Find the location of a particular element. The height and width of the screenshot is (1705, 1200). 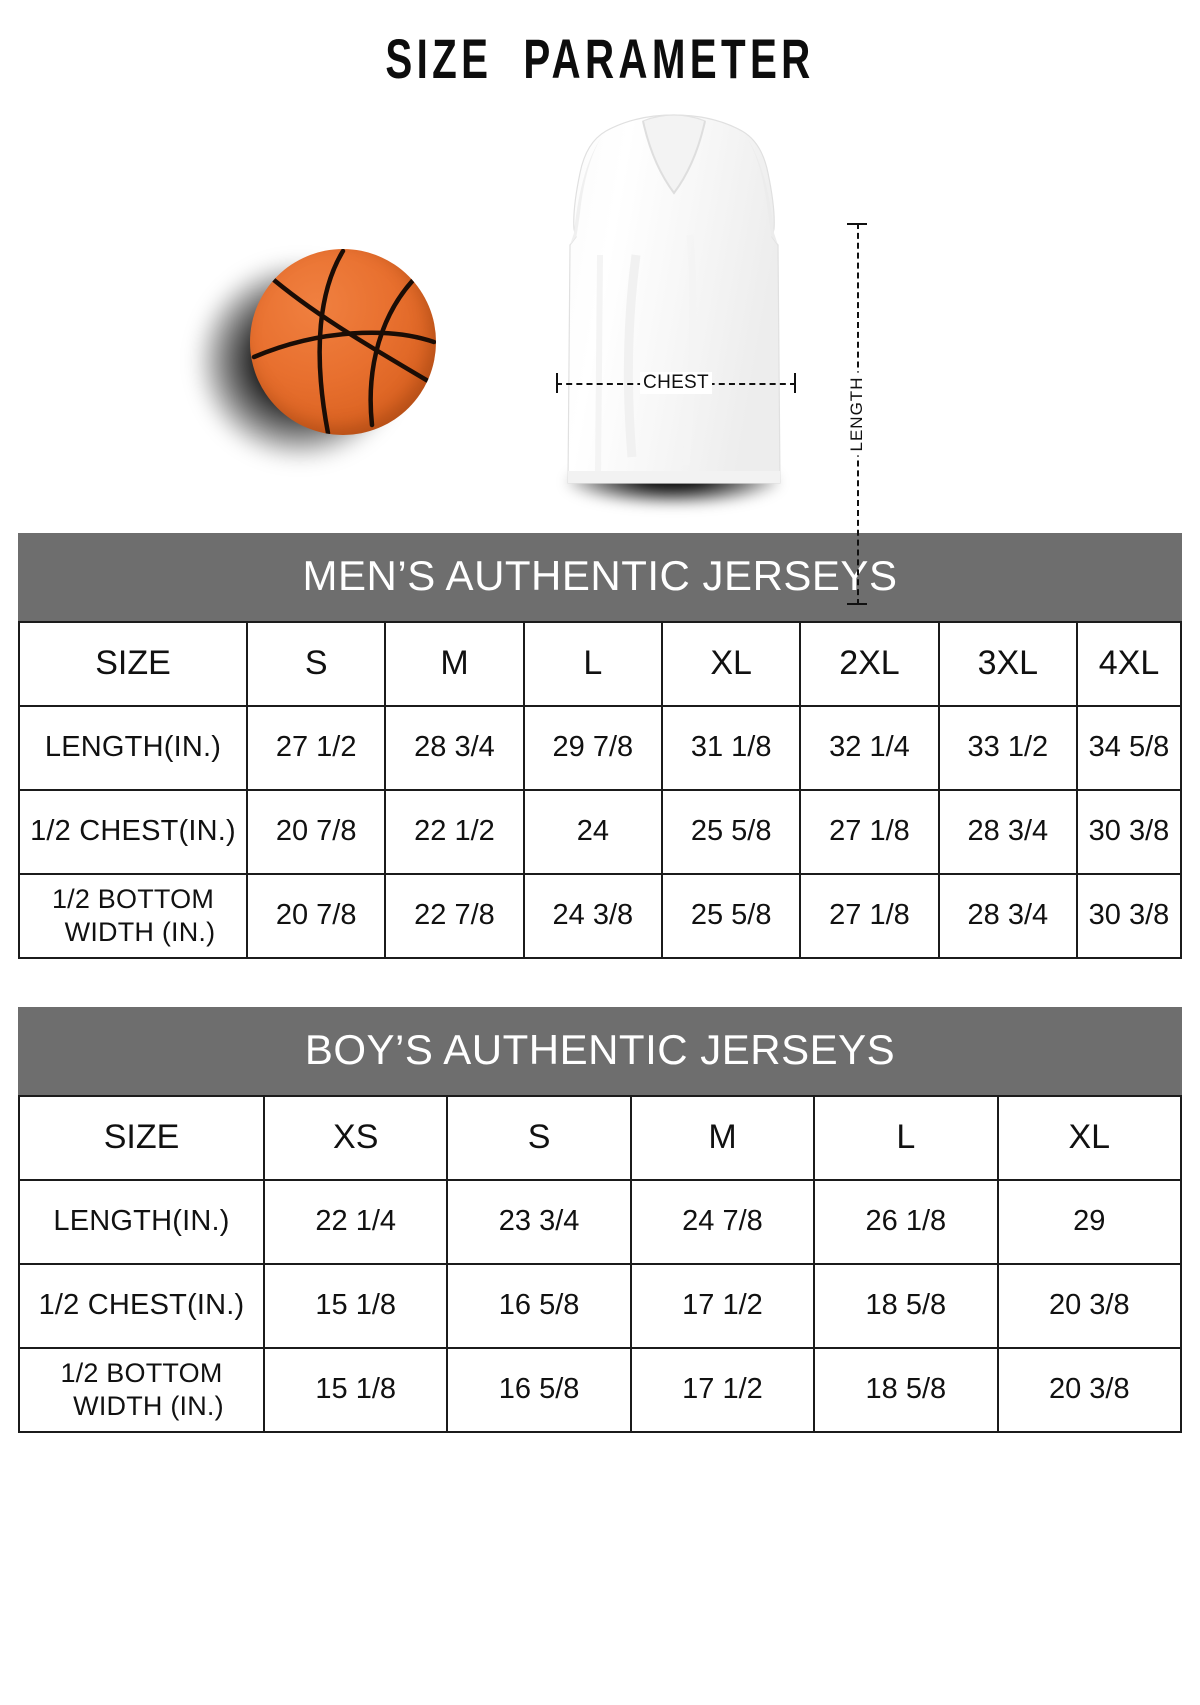

cell-length-xl: 31 1/8 is located at coordinates (731, 747).